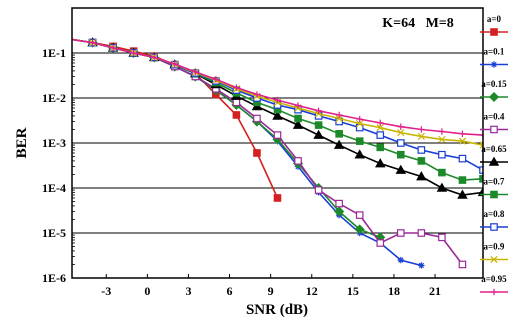 This screenshot has height=329, width=522. I want to click on y-tick-label: 1E-5, so click(54, 233).